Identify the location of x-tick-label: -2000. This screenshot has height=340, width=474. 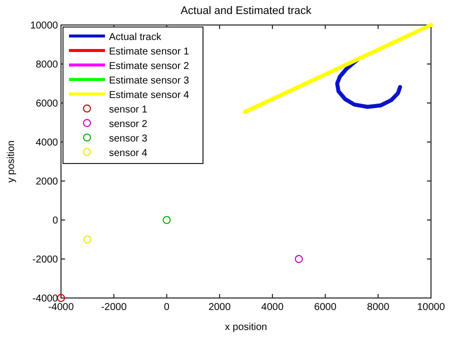
(114, 307).